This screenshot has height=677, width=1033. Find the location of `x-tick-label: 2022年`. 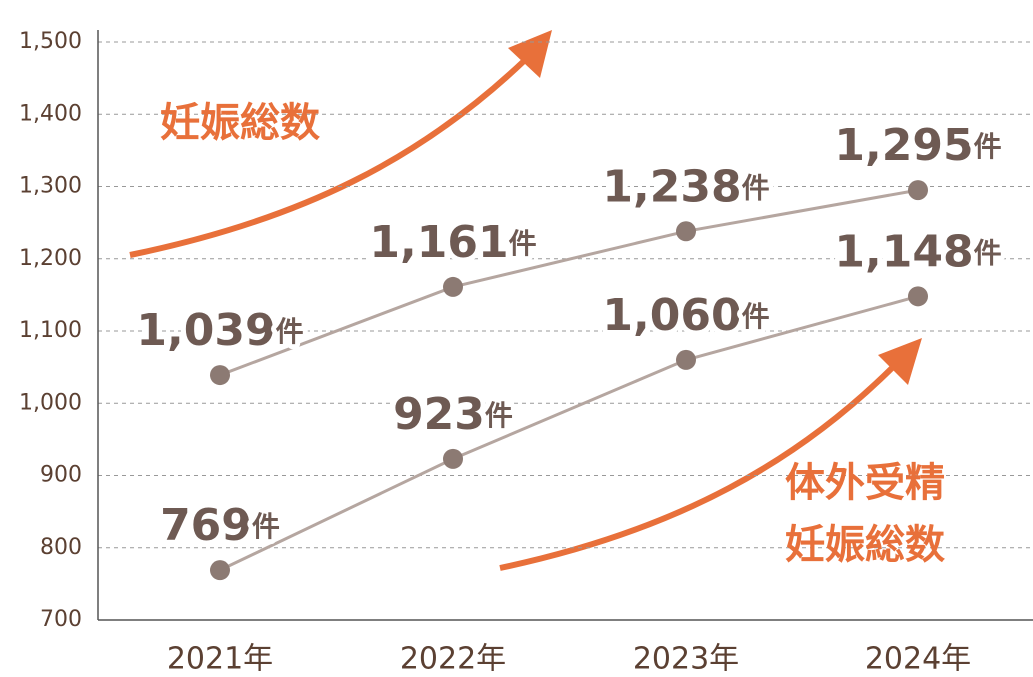

x-tick-label: 2022年 is located at coordinates (453, 659).